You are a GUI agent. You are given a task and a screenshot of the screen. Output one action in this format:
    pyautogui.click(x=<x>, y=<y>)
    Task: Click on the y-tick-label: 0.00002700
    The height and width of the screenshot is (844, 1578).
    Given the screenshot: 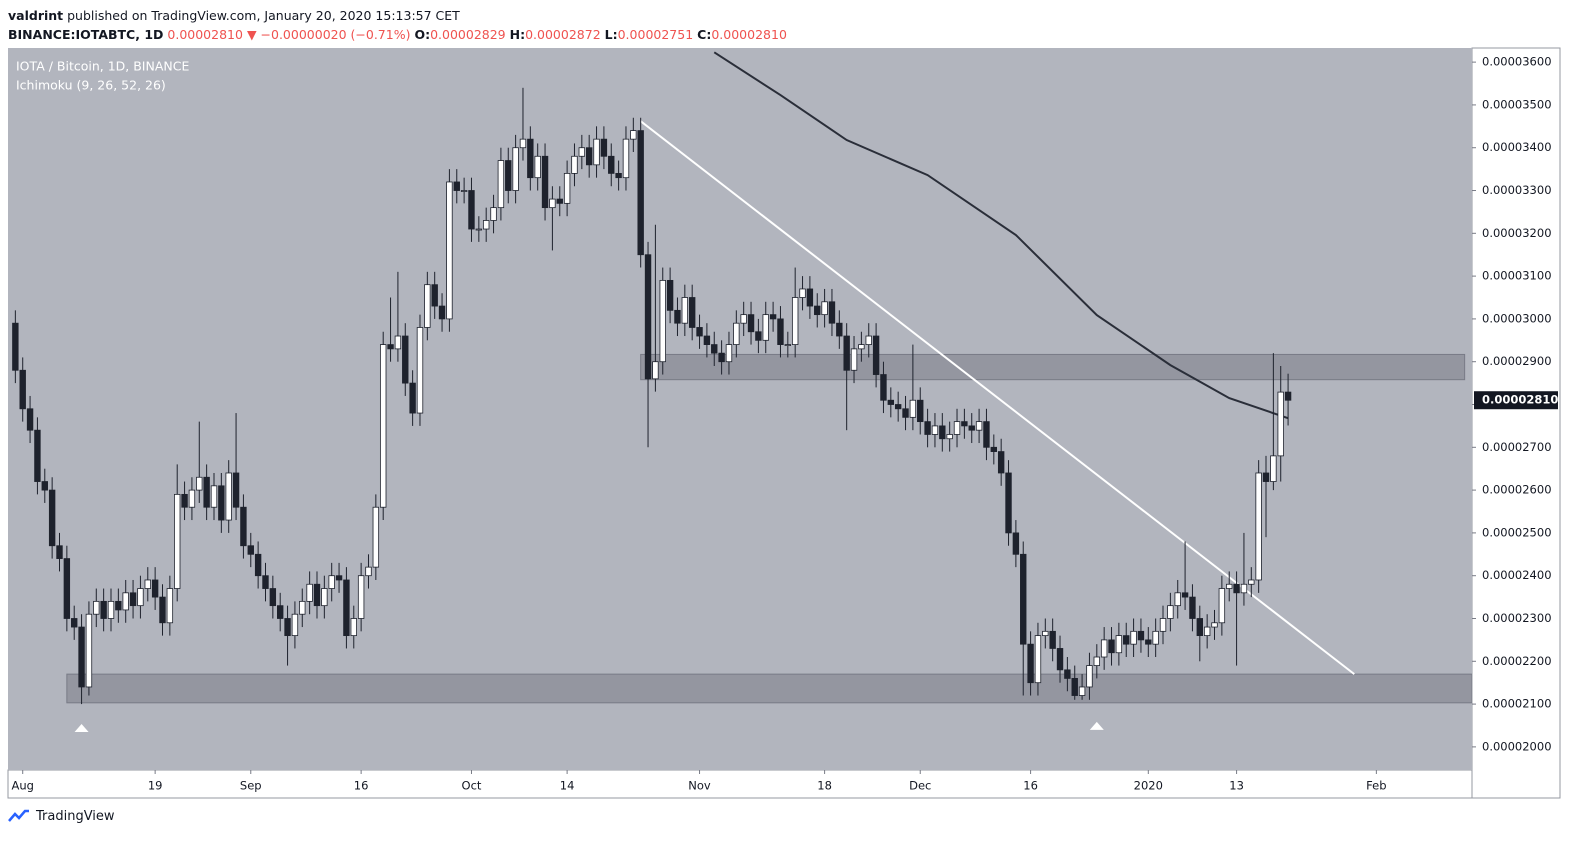 What is the action you would take?
    pyautogui.click(x=1517, y=447)
    